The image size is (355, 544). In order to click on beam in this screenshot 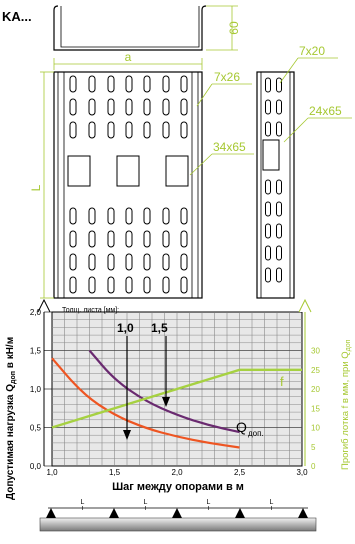, I will do `click(178, 524)`.